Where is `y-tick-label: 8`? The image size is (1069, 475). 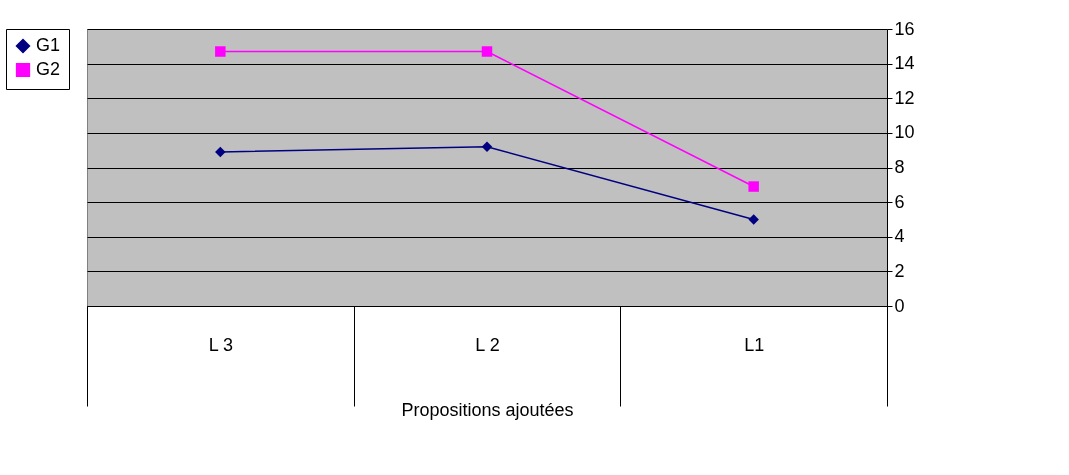 y-tick-label: 8 is located at coordinates (899, 167).